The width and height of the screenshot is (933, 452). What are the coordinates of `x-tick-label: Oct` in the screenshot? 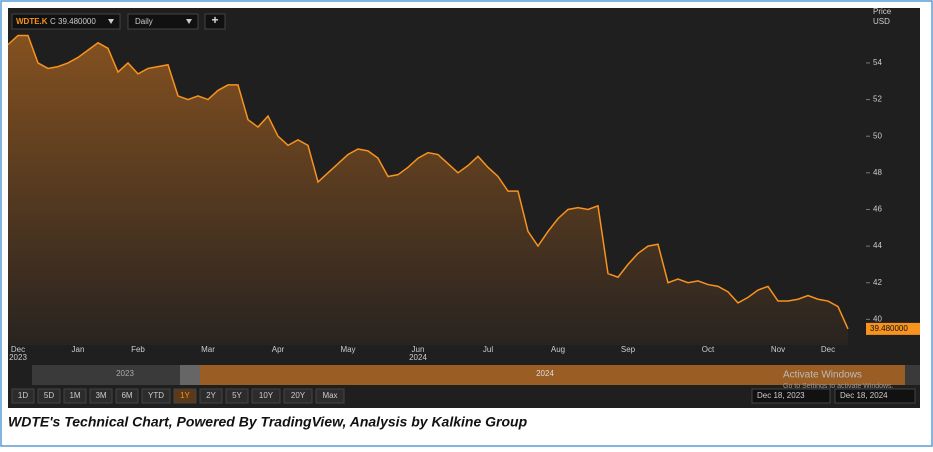 It's located at (708, 349).